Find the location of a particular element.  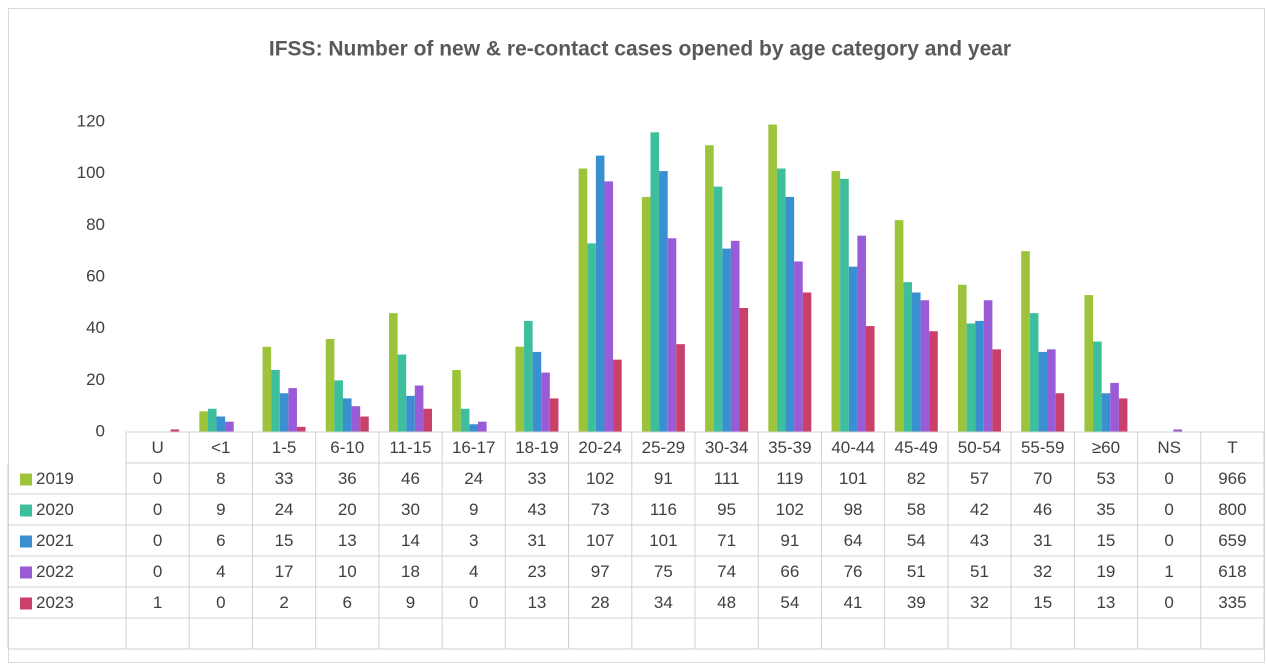

x-tick-label: 6-10 is located at coordinates (347, 447).